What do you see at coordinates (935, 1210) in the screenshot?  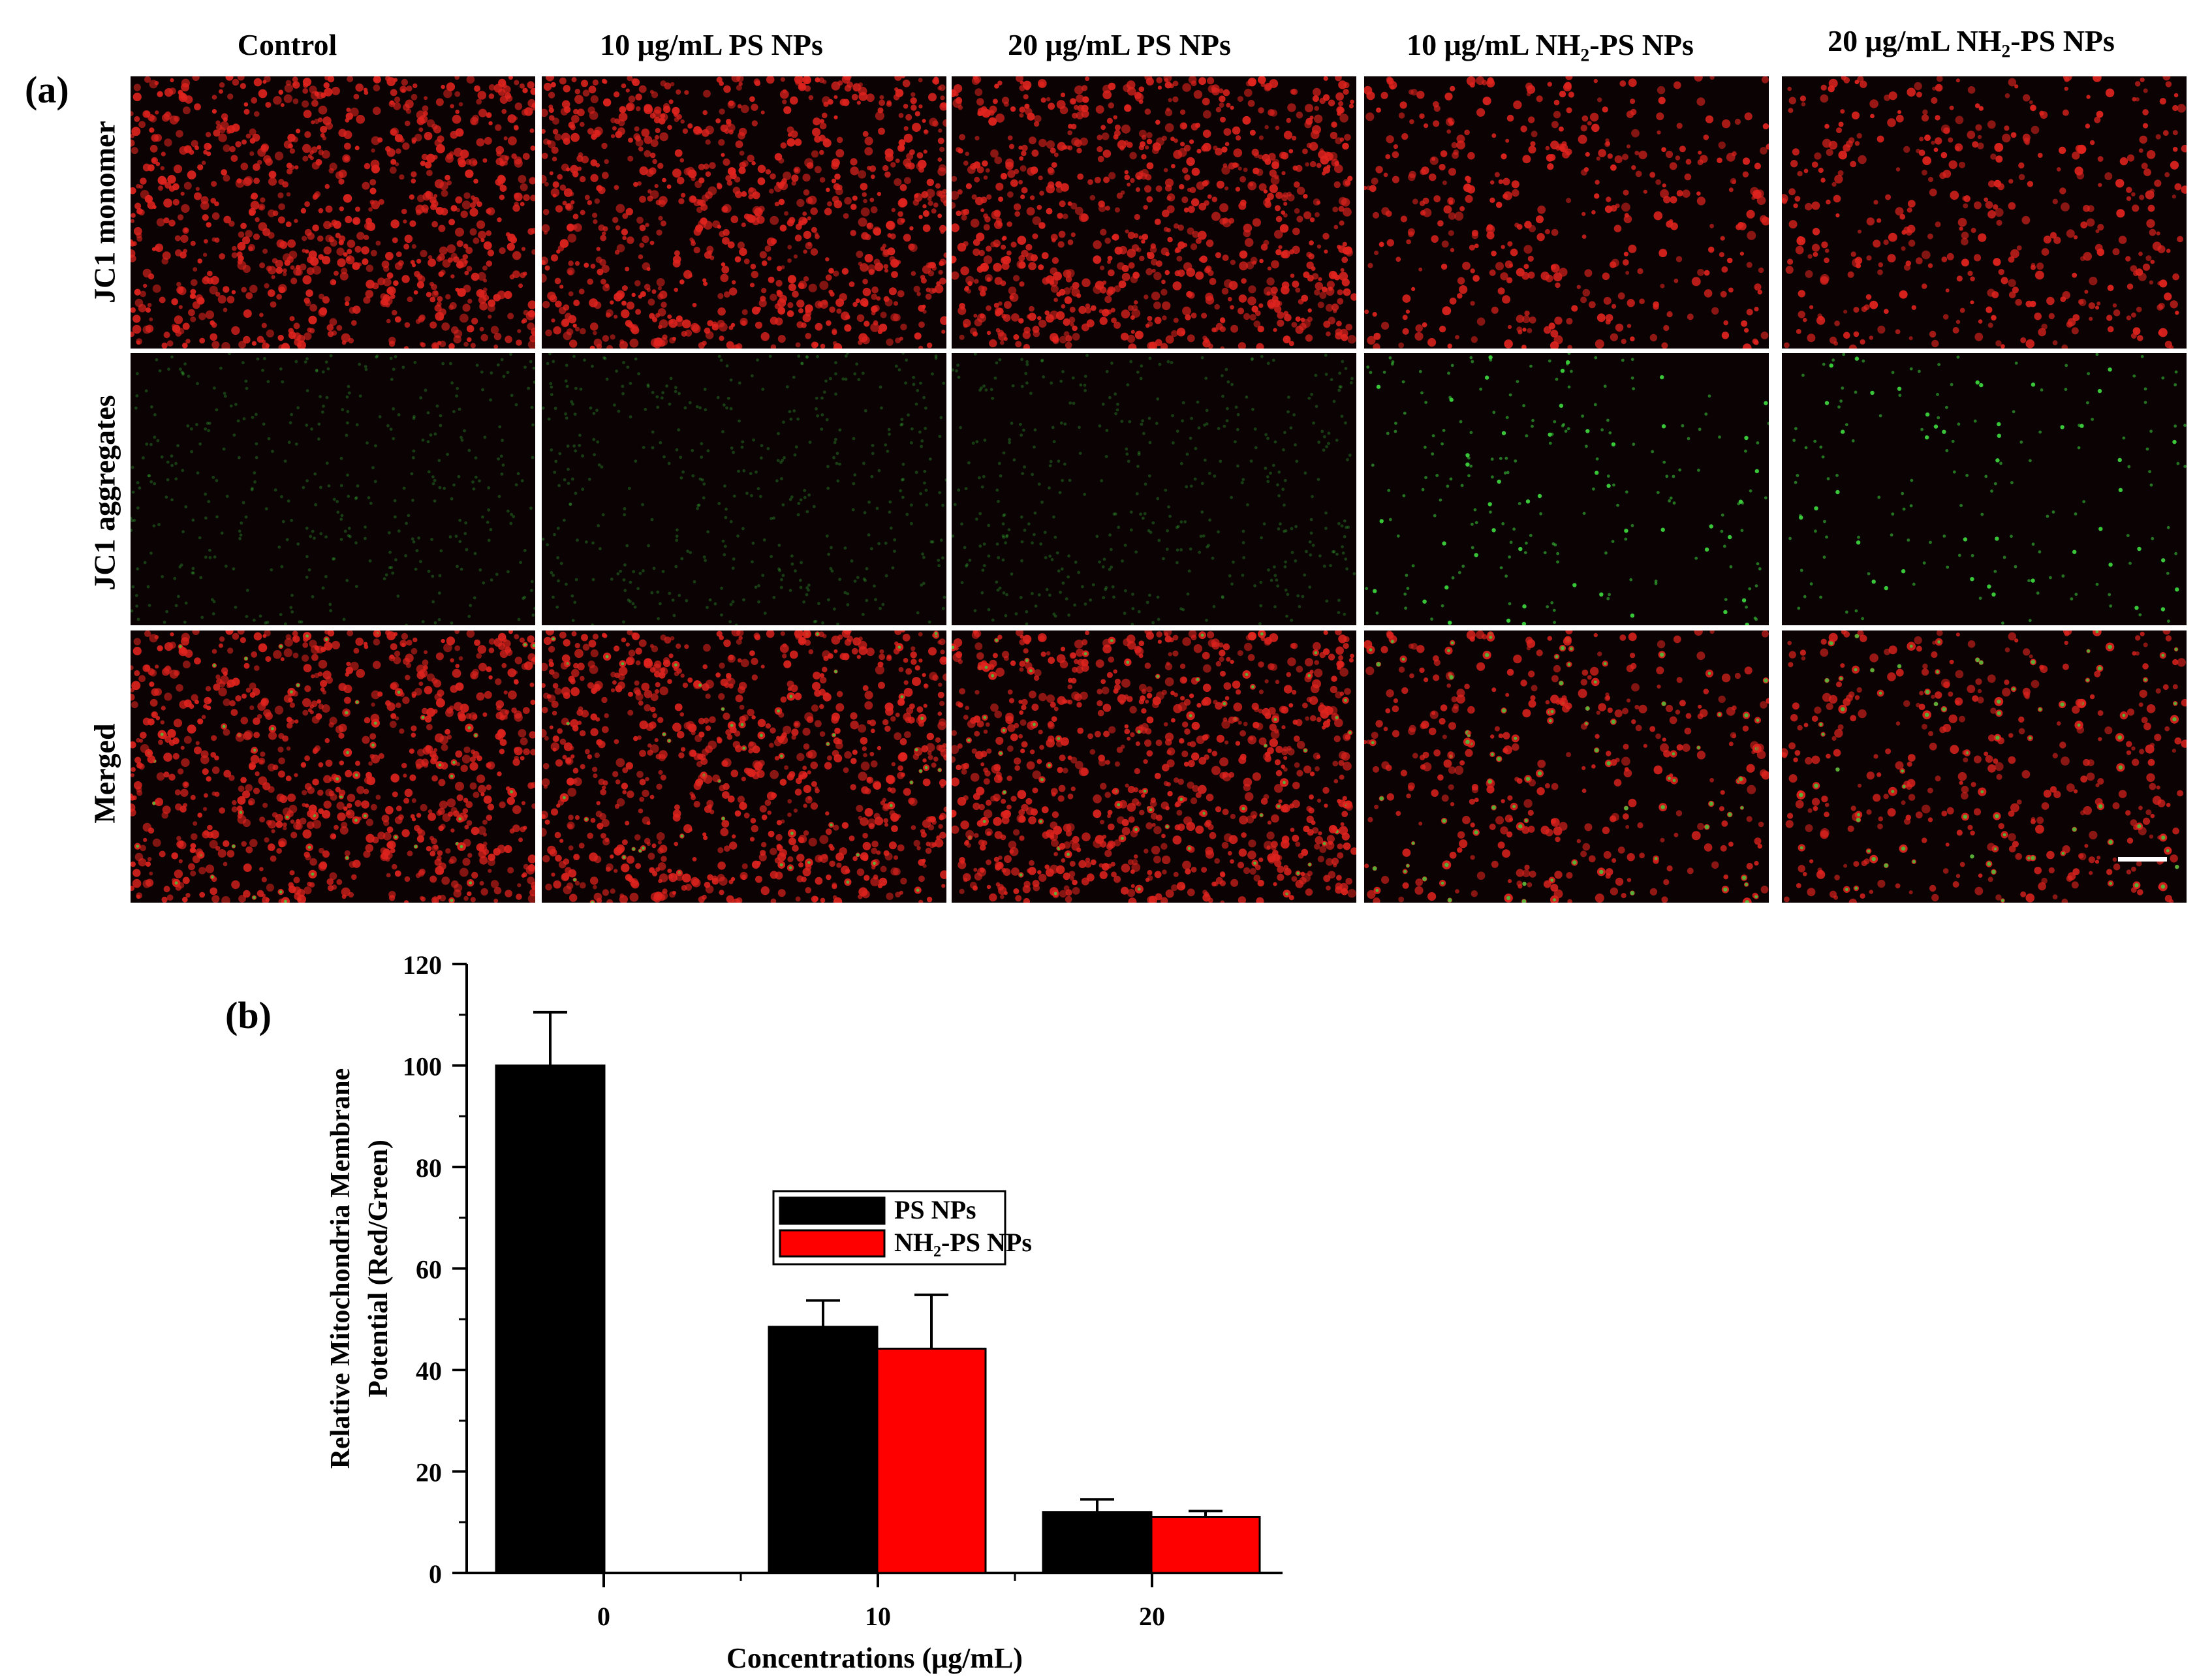 I see `legend-label-0: PS NPs` at bounding box center [935, 1210].